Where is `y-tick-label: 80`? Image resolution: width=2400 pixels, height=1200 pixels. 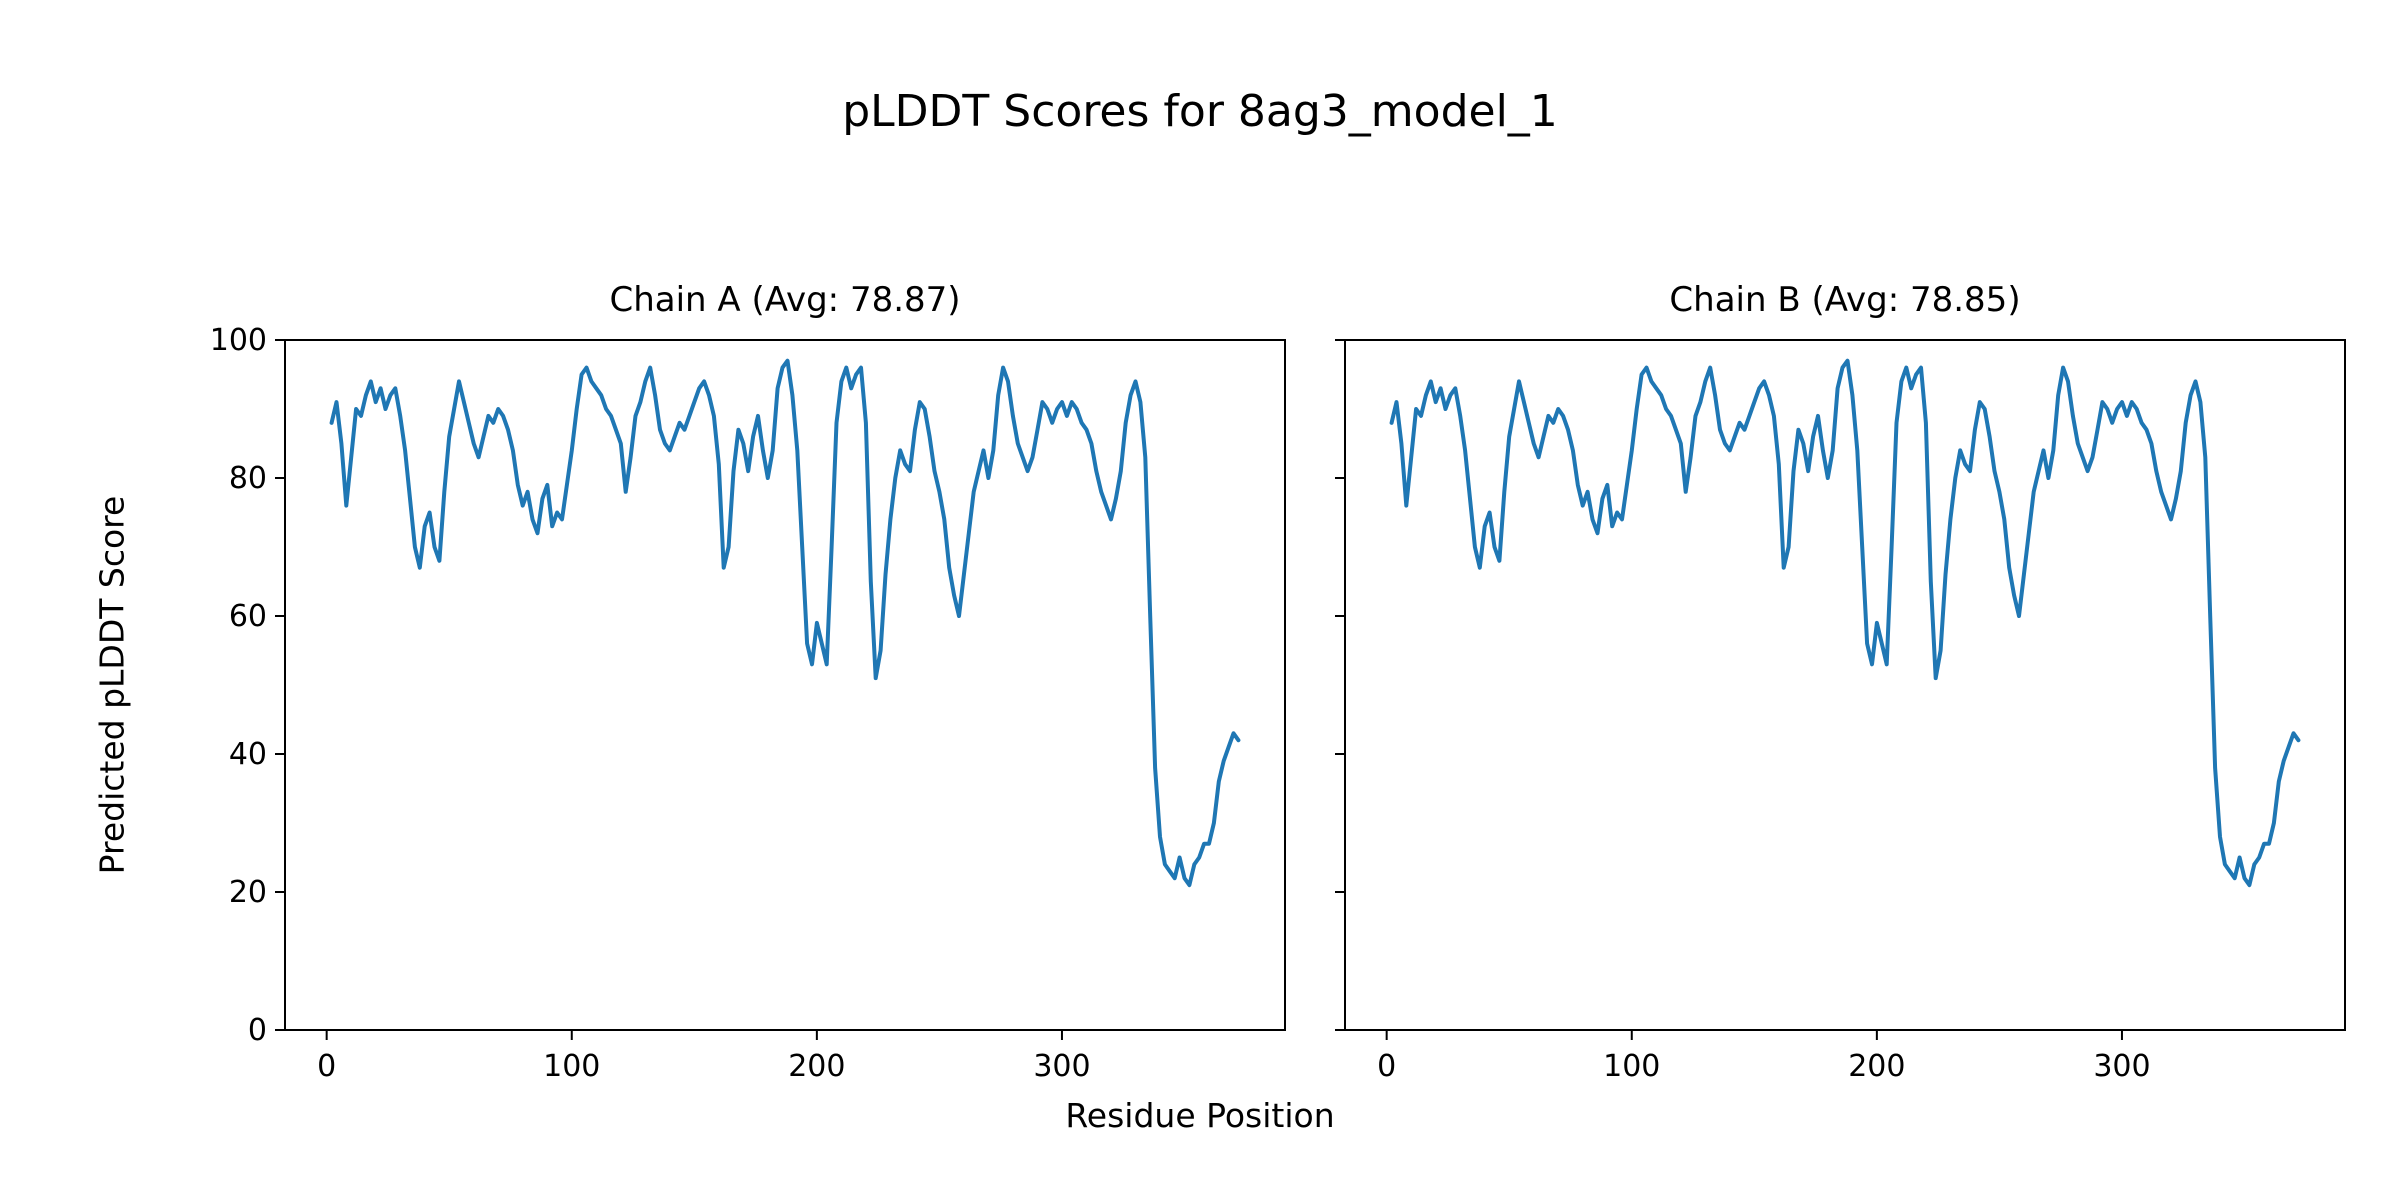 y-tick-label: 80 is located at coordinates (248, 478).